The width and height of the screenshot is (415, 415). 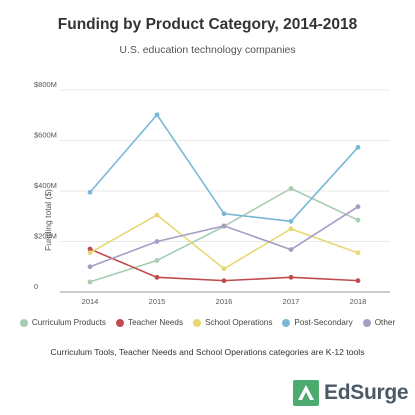 What do you see at coordinates (45, 236) in the screenshot?
I see `y-tick-label: $200M` at bounding box center [45, 236].